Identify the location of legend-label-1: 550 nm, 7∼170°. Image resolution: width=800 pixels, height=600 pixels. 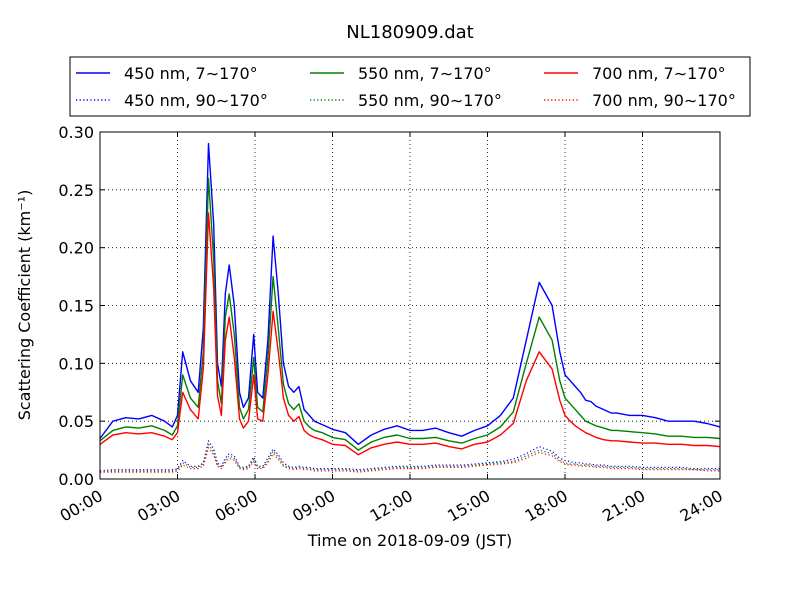
(425, 73).